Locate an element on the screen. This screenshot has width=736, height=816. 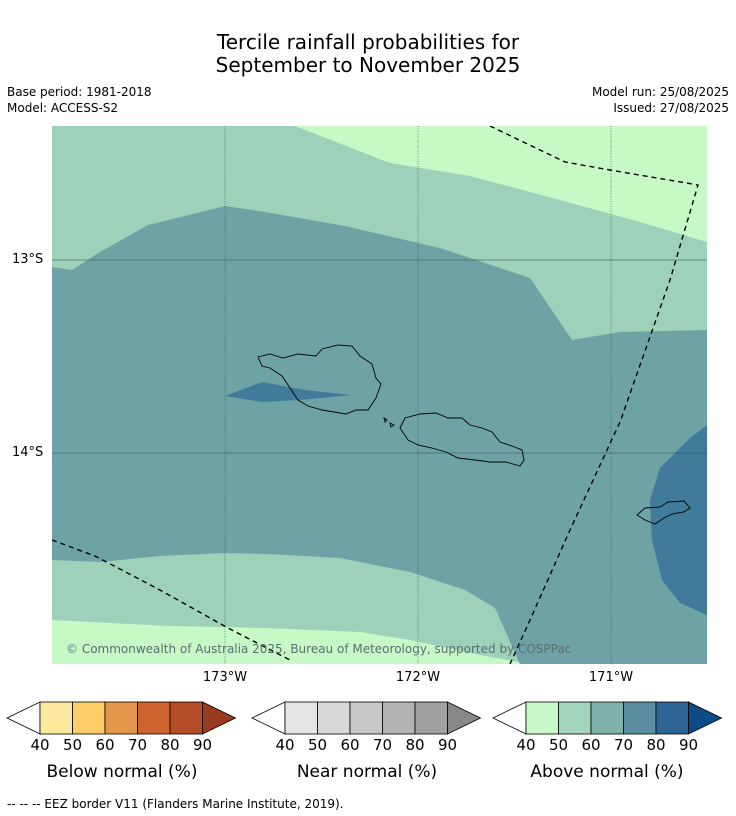
lat-label-14: 14°S is located at coordinates (28, 452).